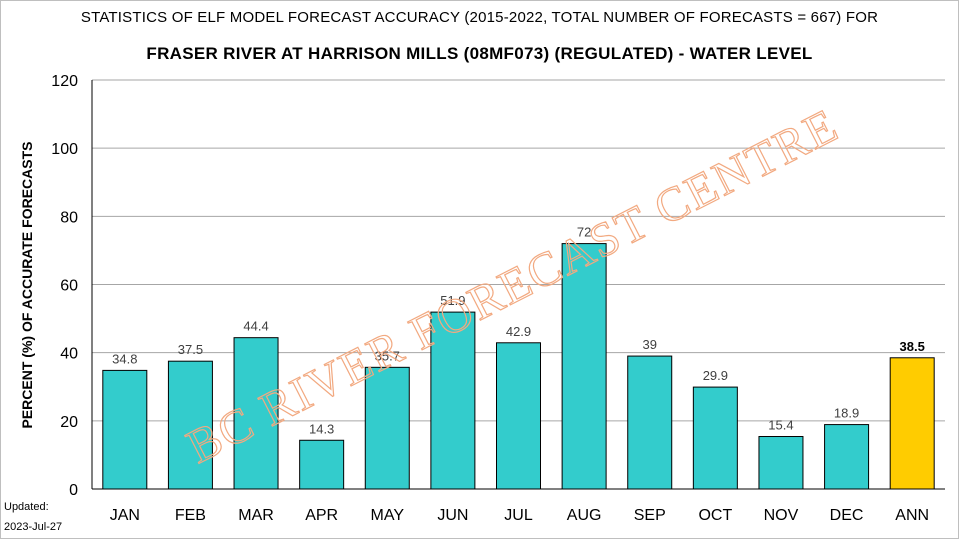 This screenshot has width=959, height=539. What do you see at coordinates (912, 346) in the screenshot?
I see `data-label: 38.5` at bounding box center [912, 346].